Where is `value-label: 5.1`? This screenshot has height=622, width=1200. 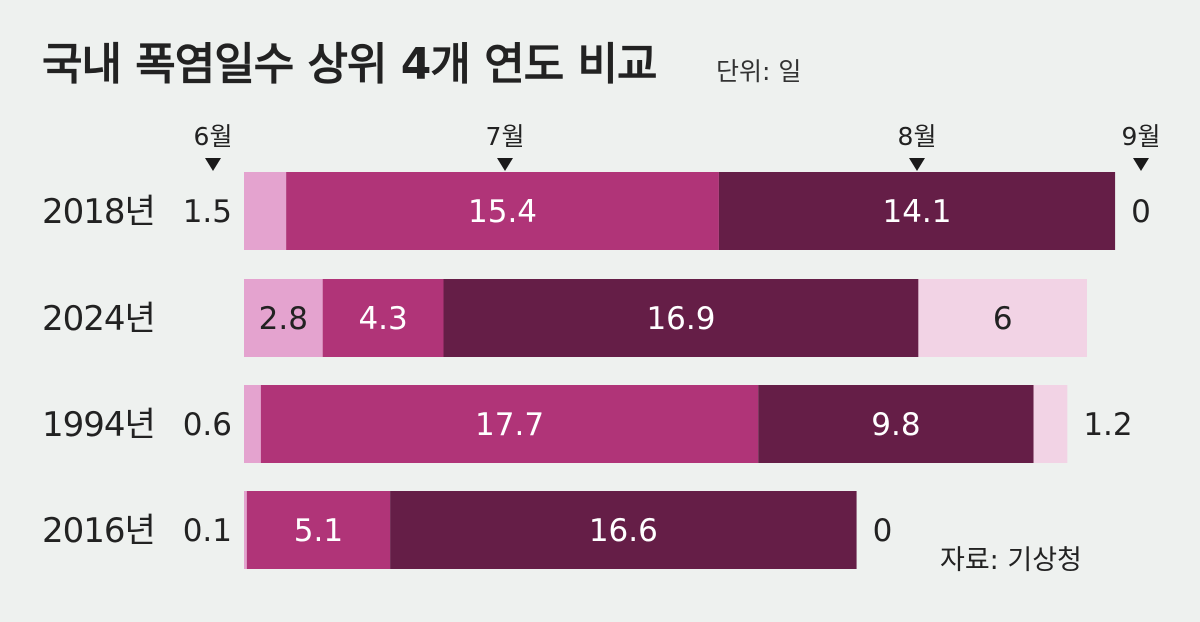 value-label: 5.1 is located at coordinates (318, 531).